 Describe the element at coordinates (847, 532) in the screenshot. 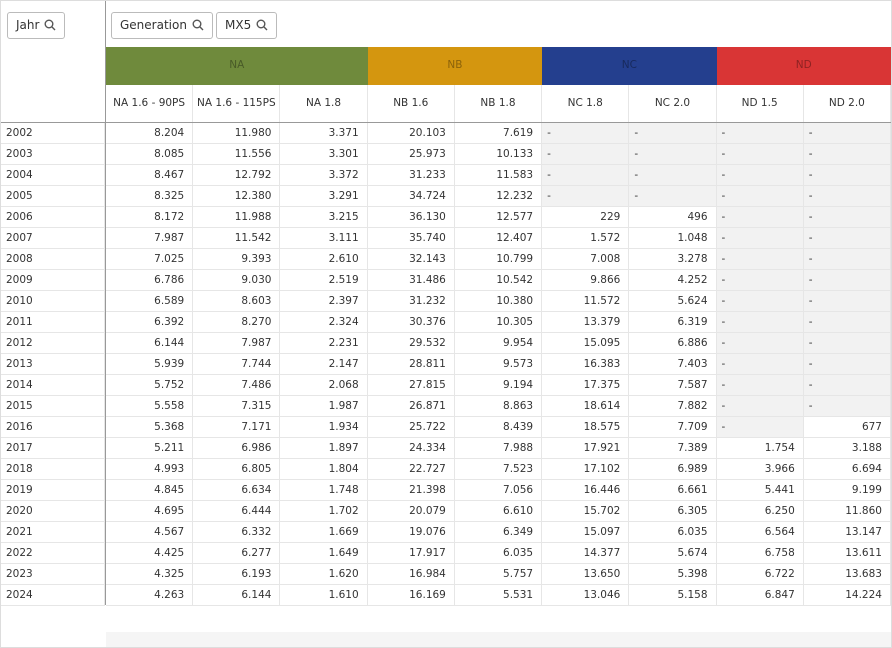

I see `value-cell: 13.147` at that location.